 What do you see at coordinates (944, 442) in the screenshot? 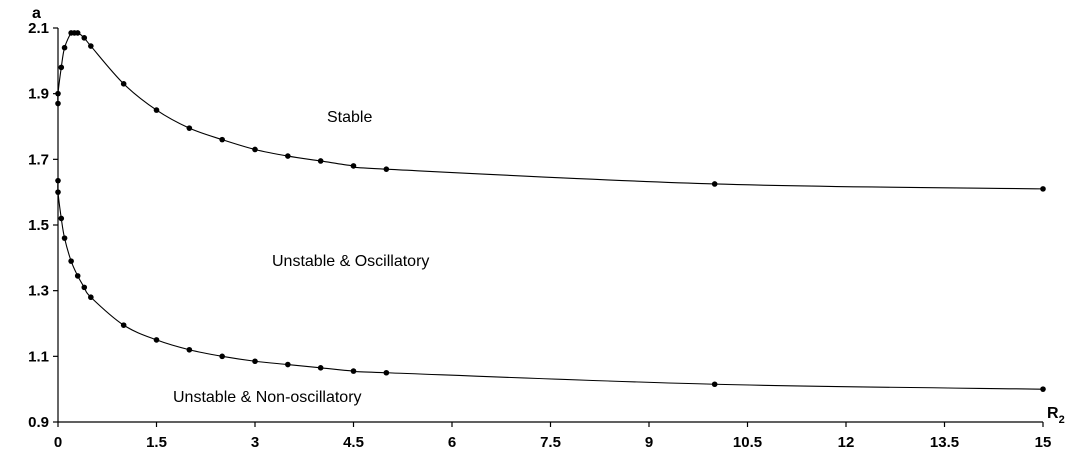
I see `x-tick-label: 13.5` at bounding box center [944, 442].